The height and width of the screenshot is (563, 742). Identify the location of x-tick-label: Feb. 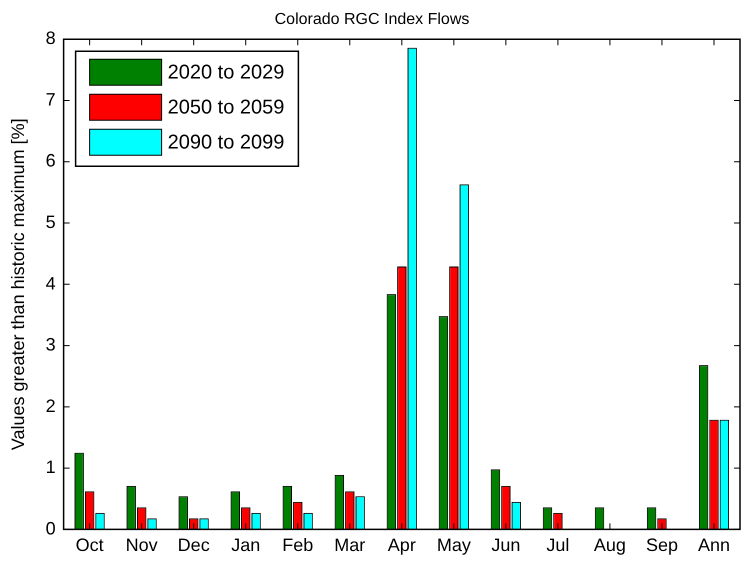
(298, 545).